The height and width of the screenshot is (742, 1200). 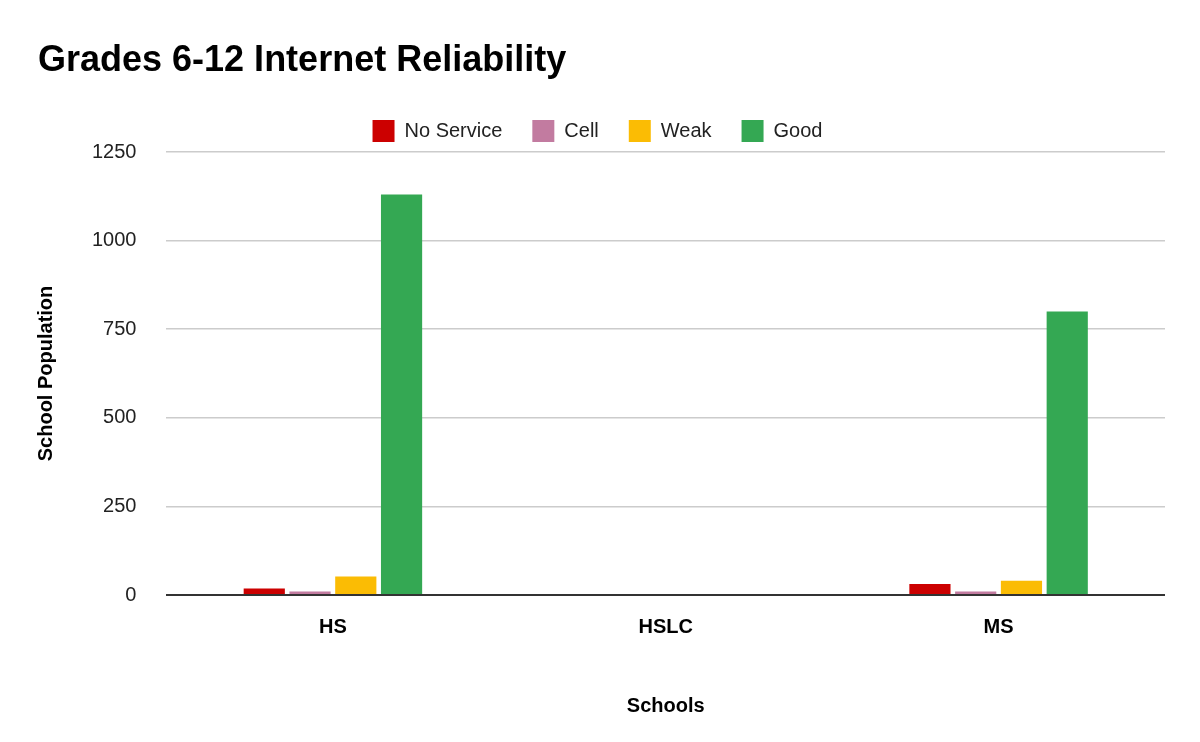 I want to click on y-tick-label: 1000, so click(x=114, y=239).